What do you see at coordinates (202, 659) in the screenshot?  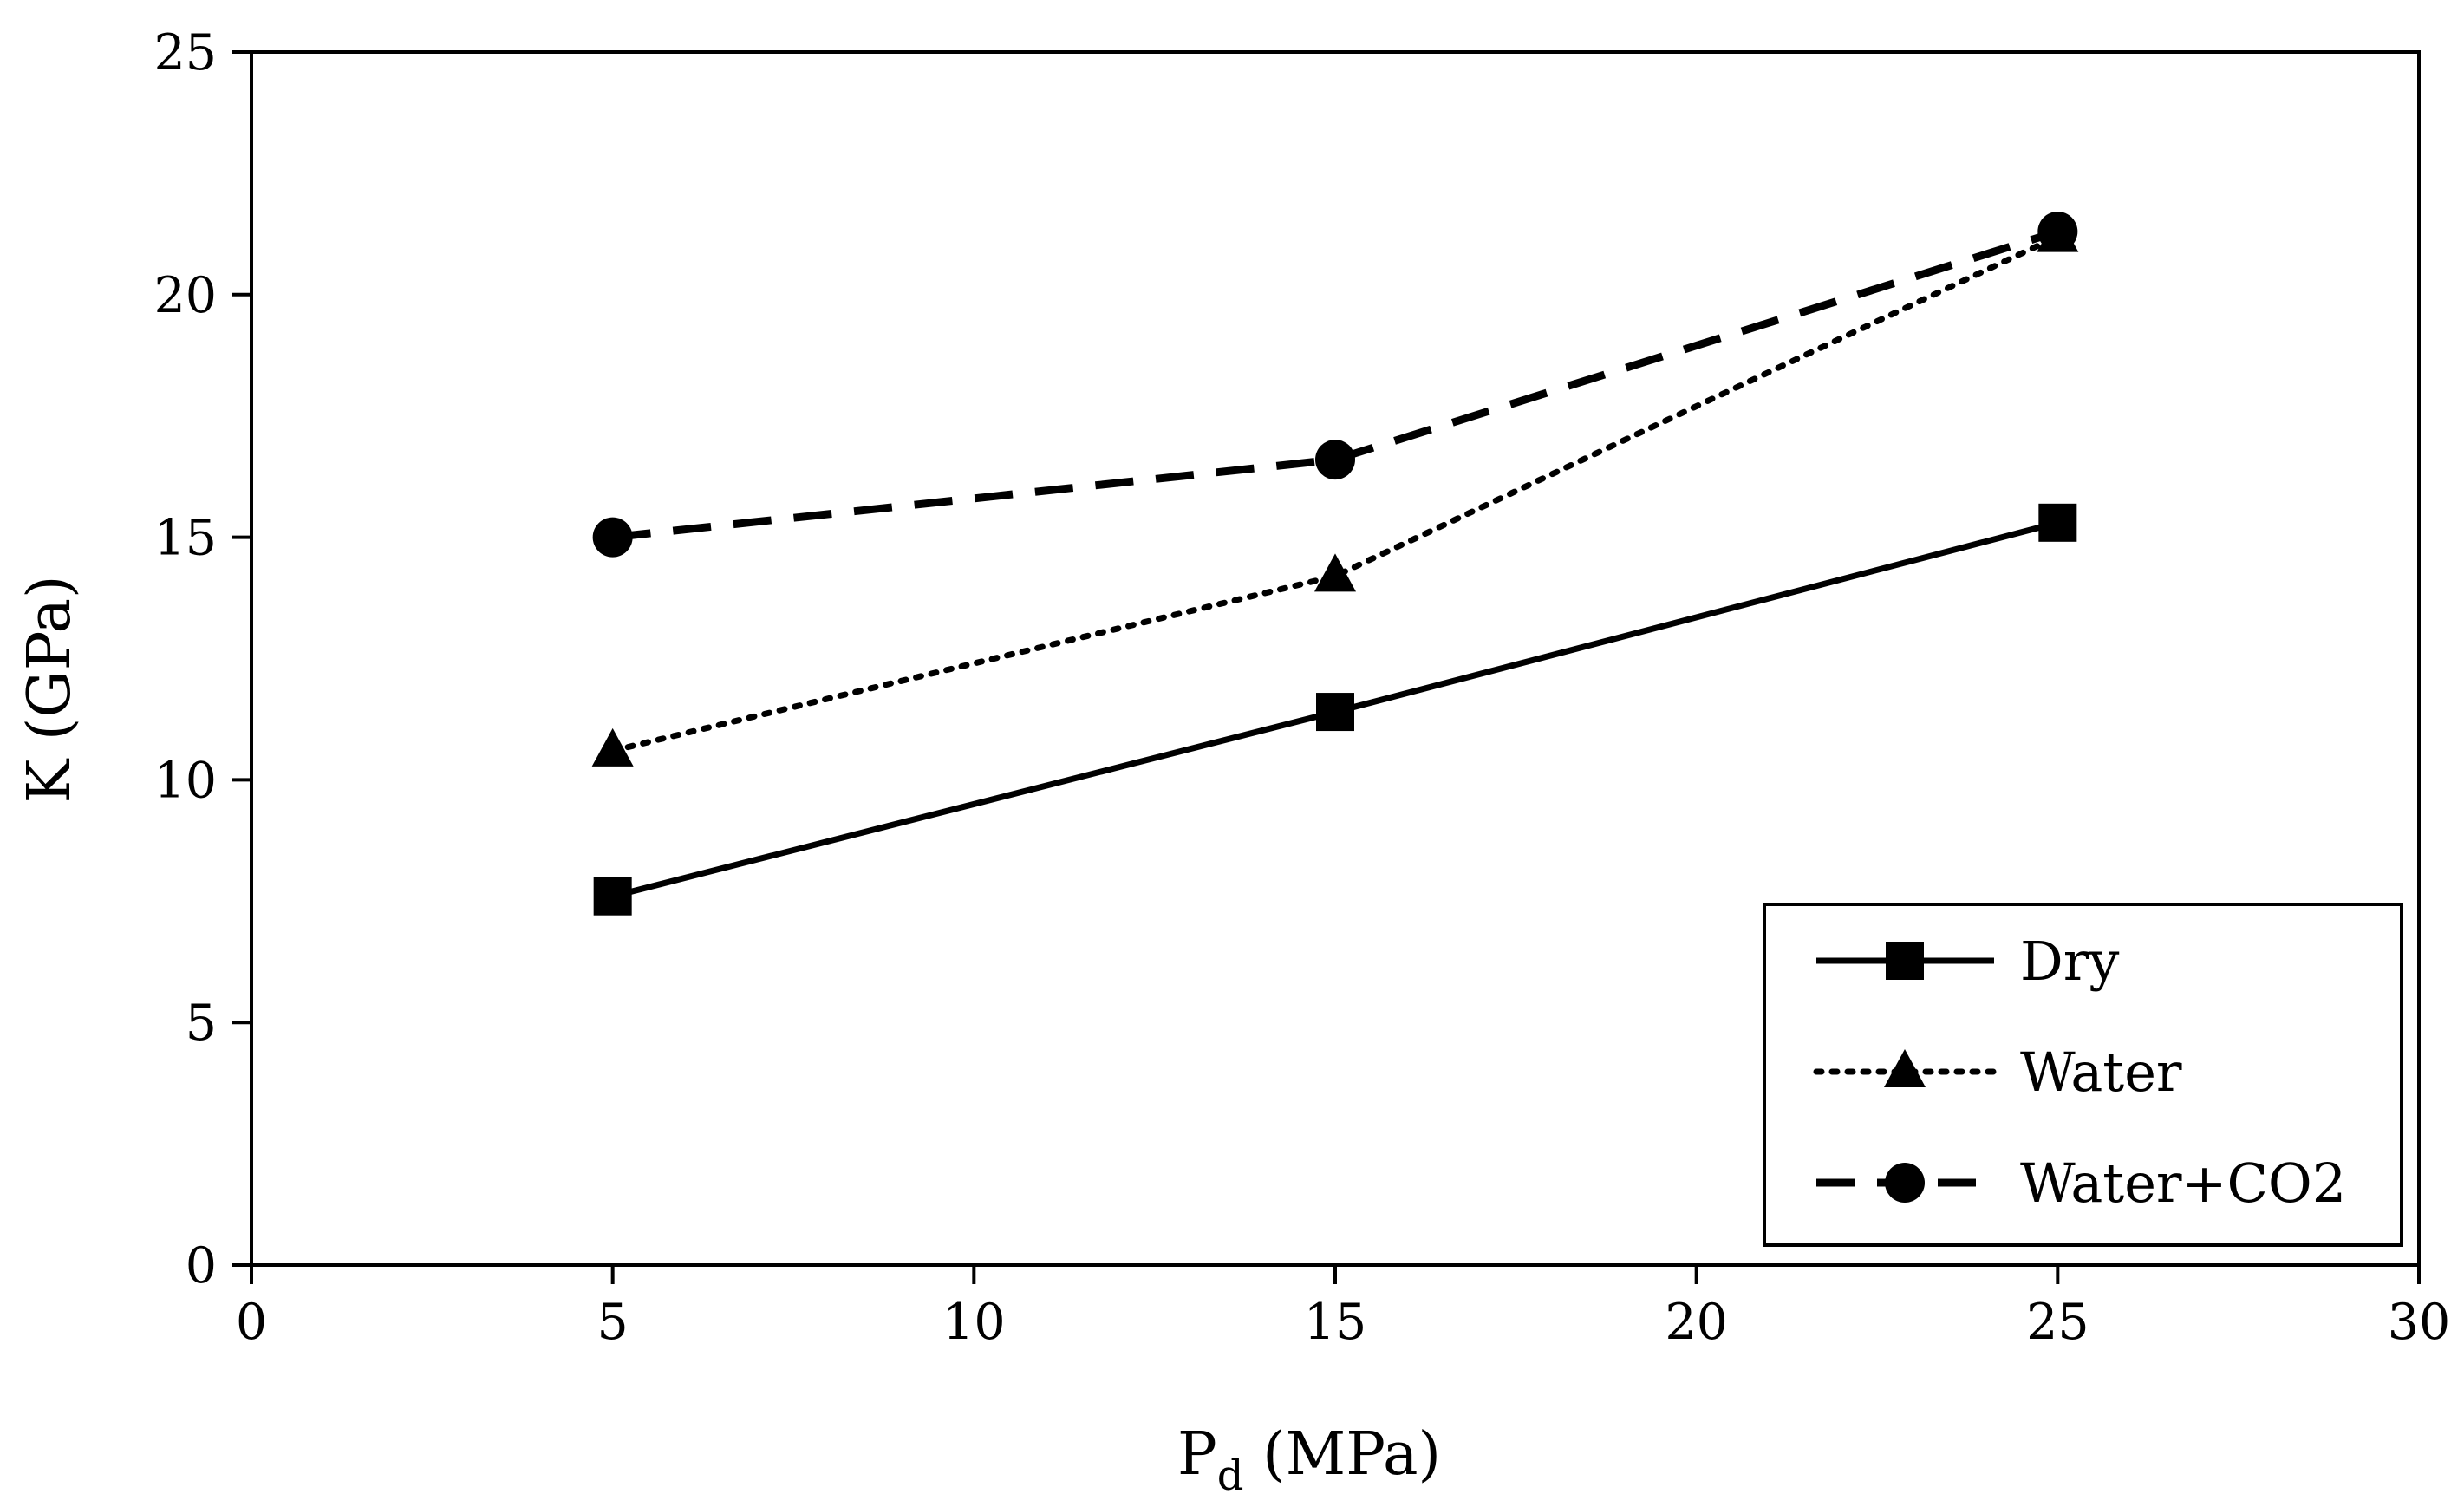 I see `y-axis-ticks: 0 5 10 15 20 25` at bounding box center [202, 659].